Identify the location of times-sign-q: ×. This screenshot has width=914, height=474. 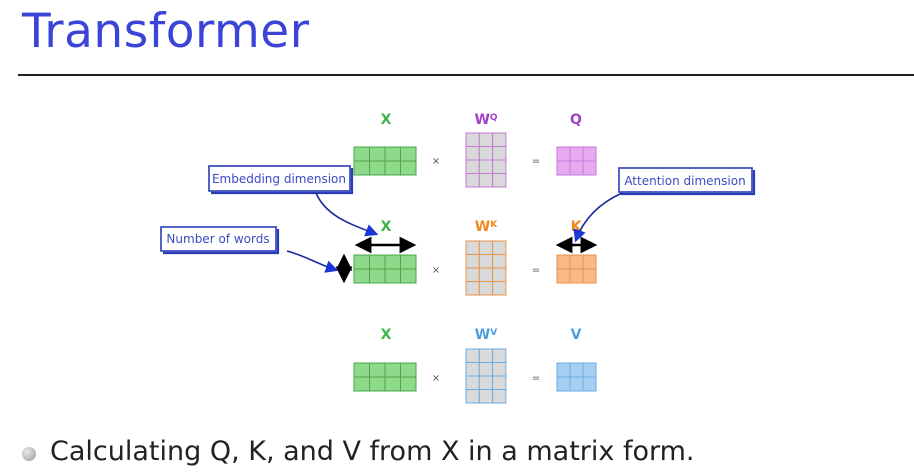
(436, 161).